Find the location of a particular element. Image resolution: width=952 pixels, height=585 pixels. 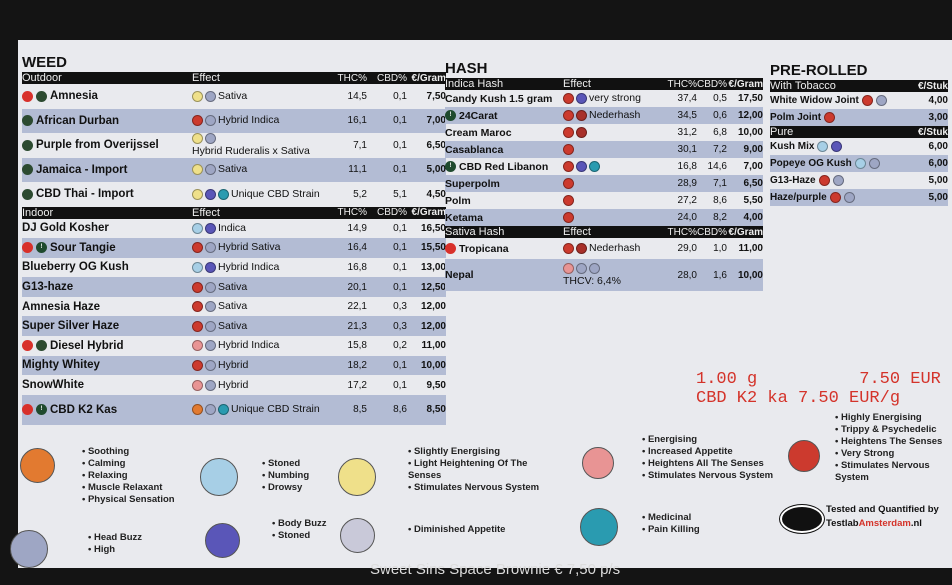

product-name-text: Kush Mix is located at coordinates (792, 146).